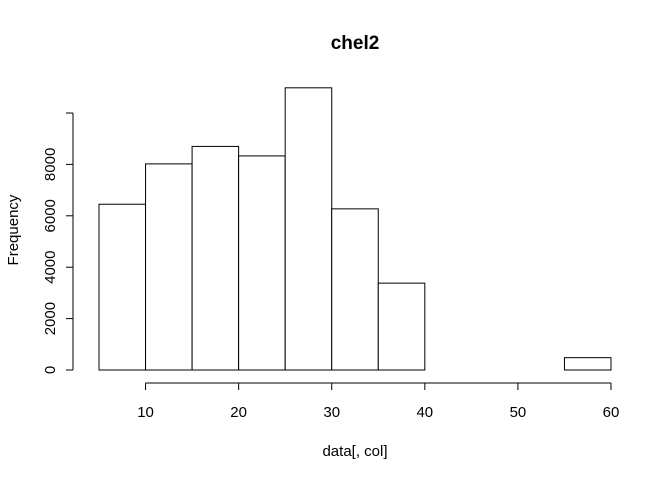 Image resolution: width=672 pixels, height=480 pixels. What do you see at coordinates (331, 412) in the screenshot?
I see `x-tick-label-30: 30` at bounding box center [331, 412].